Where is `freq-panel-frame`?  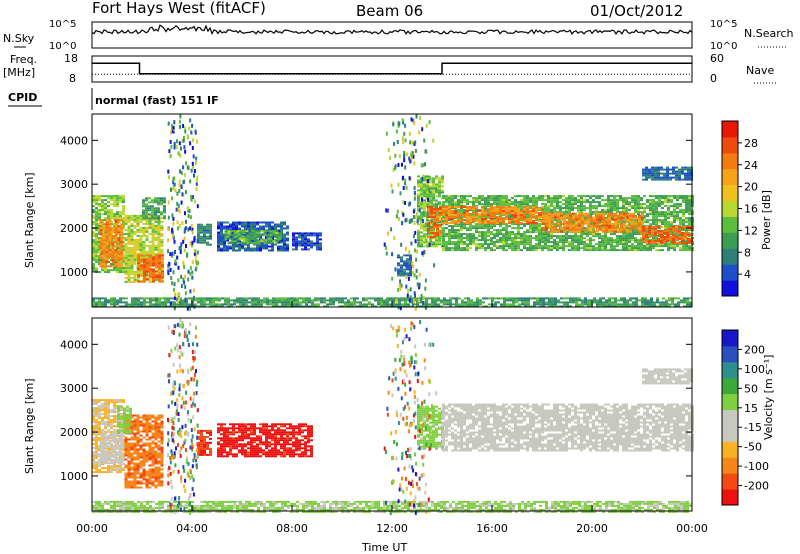
freq-panel-frame is located at coordinates (392, 69).